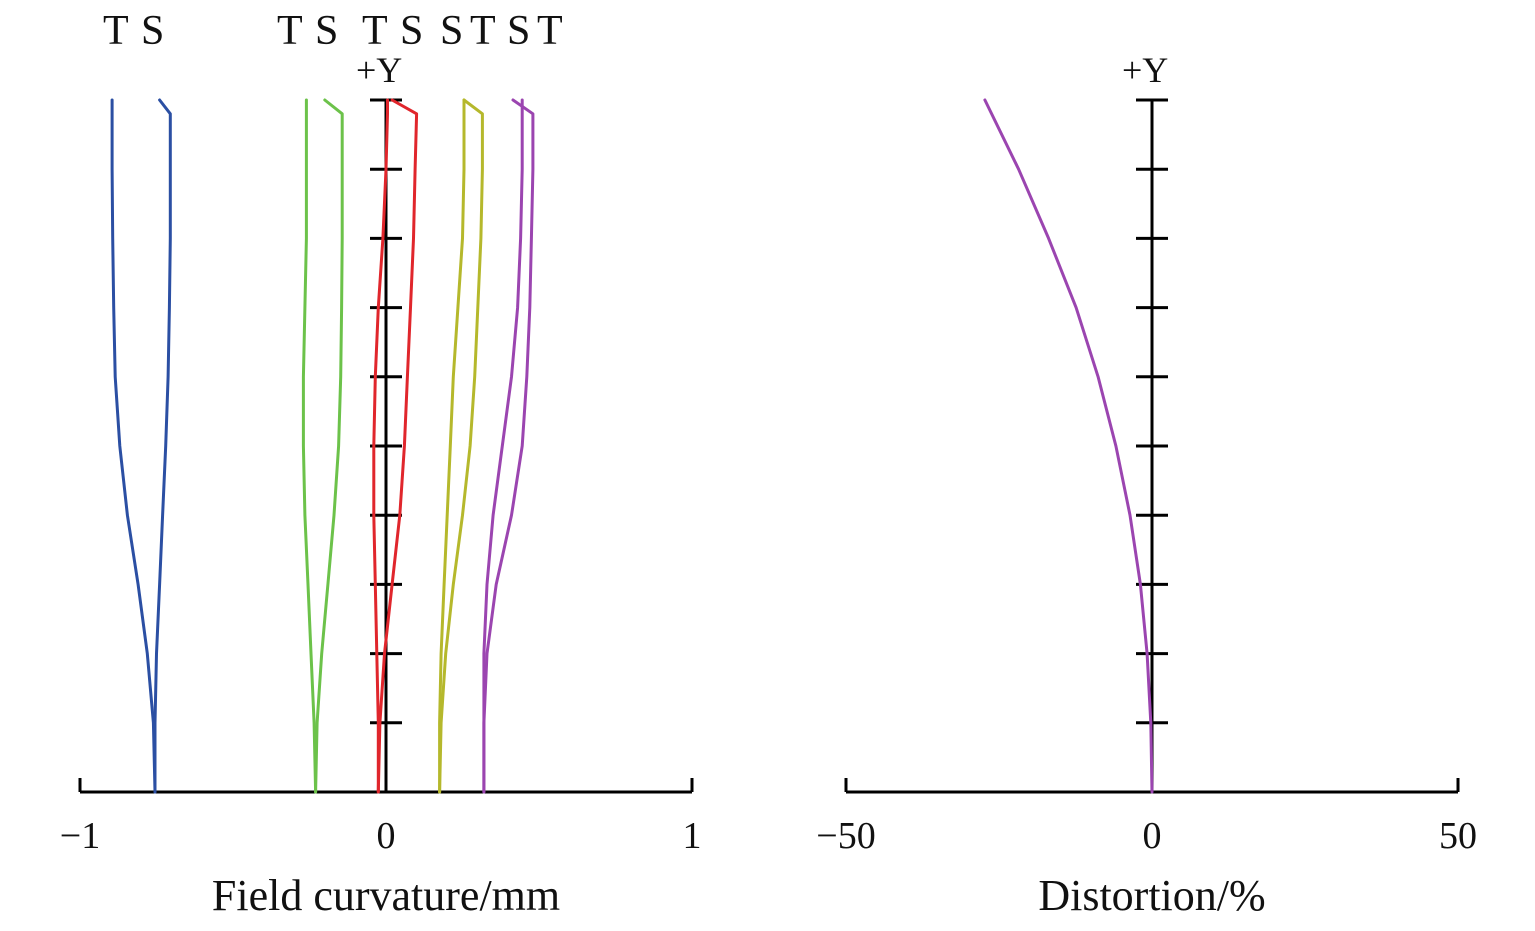 The width and height of the screenshot is (1535, 931). I want to click on x-axis-title: Field curvature/mm, so click(386, 895).